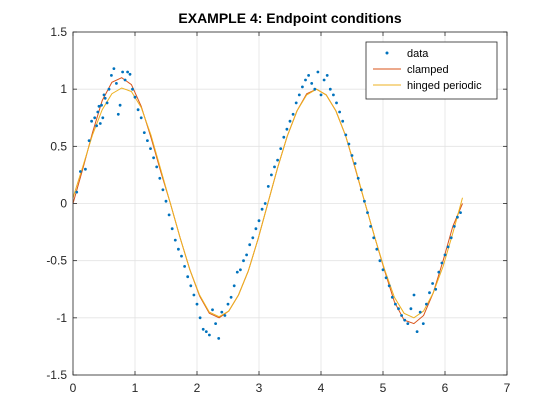 This screenshot has width=560, height=420. Describe the element at coordinates (61, 318) in the screenshot. I see `y-tick-label: -1` at that location.